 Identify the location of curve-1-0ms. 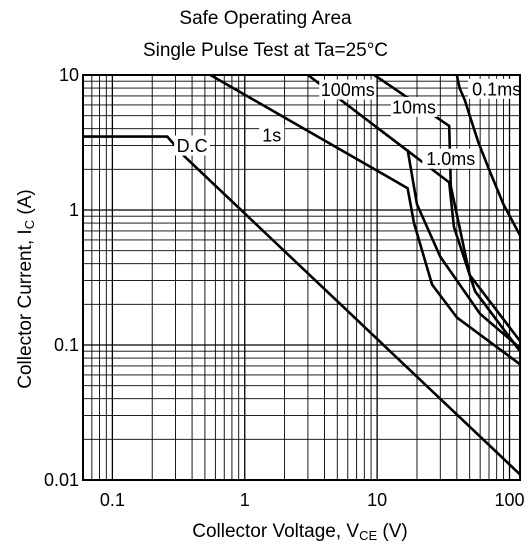
(463, 249).